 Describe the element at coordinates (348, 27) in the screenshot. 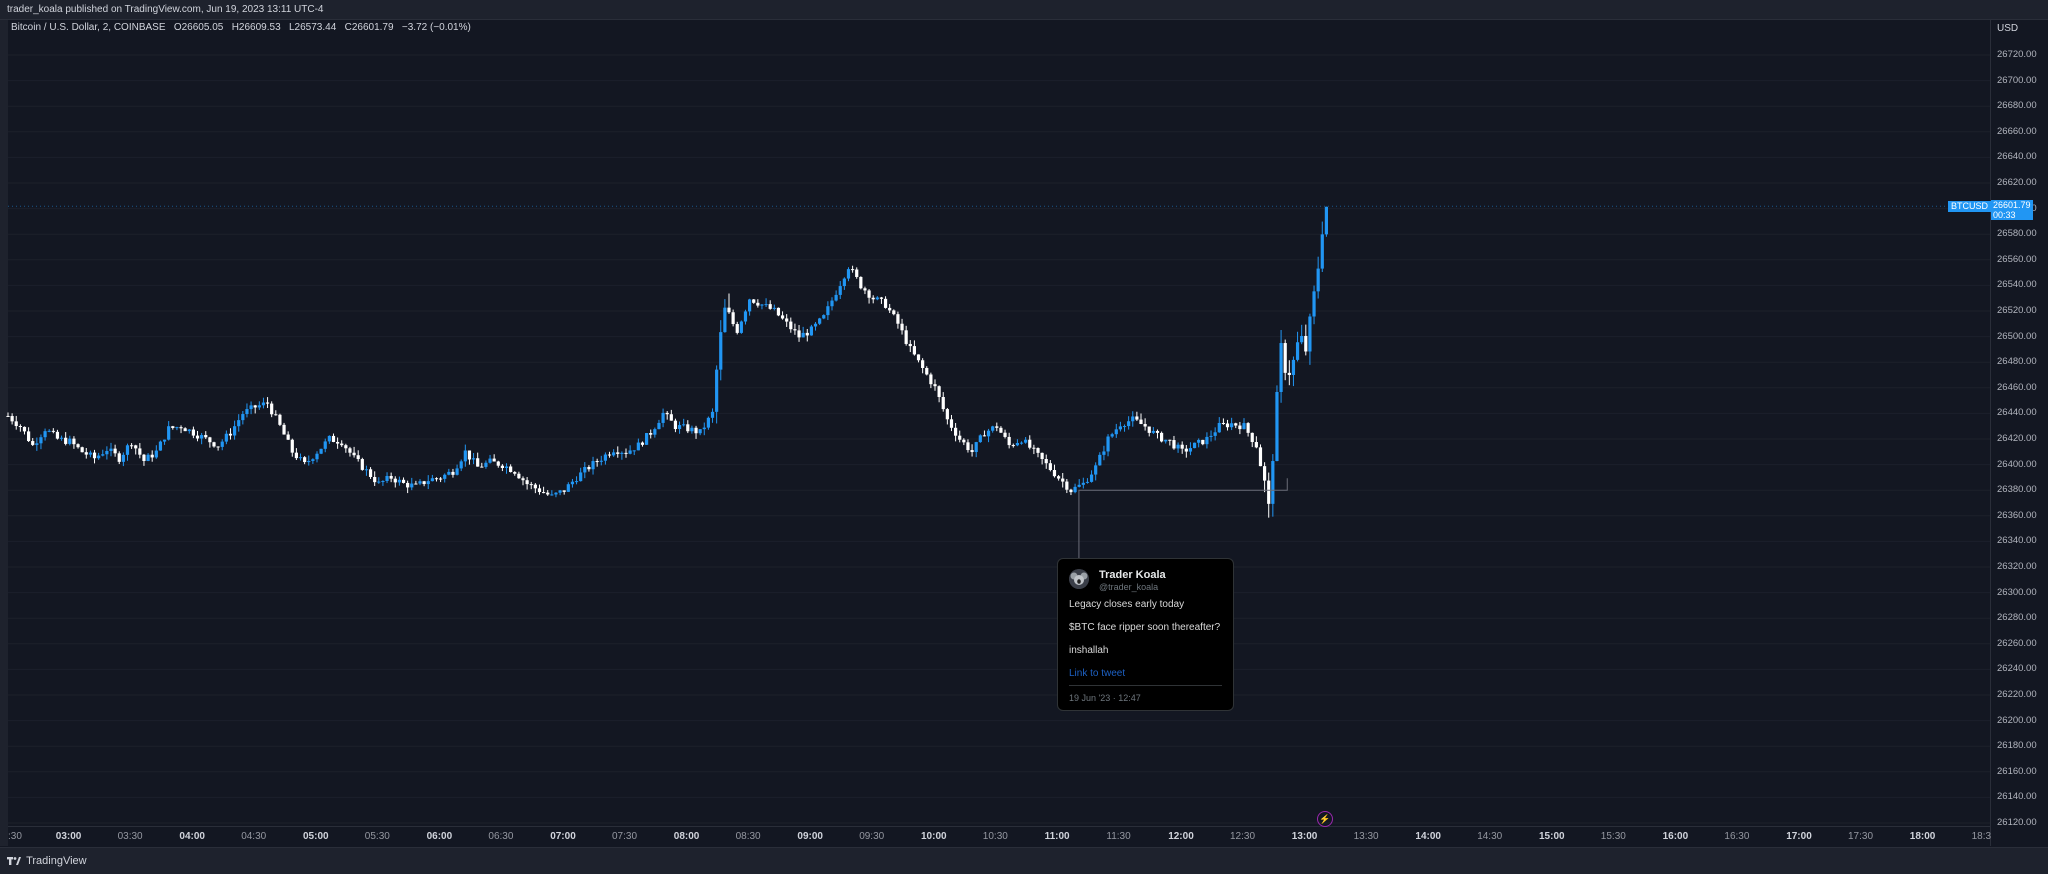

I see `legend-close-label: C` at that location.